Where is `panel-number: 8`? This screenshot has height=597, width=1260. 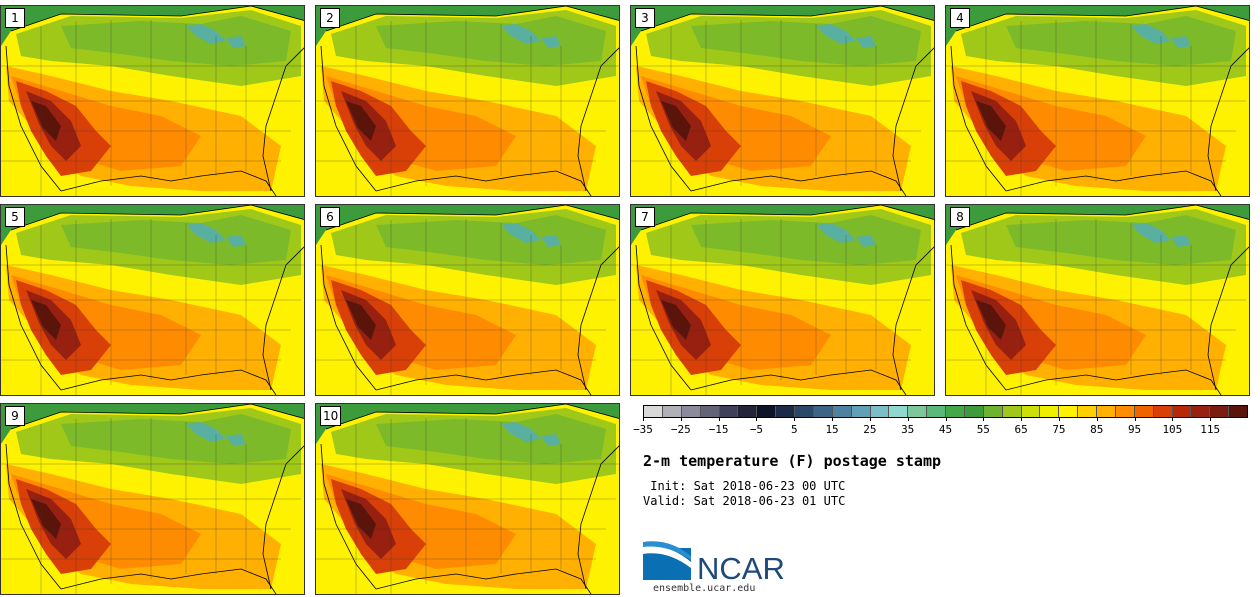 panel-number: 8 is located at coordinates (960, 217).